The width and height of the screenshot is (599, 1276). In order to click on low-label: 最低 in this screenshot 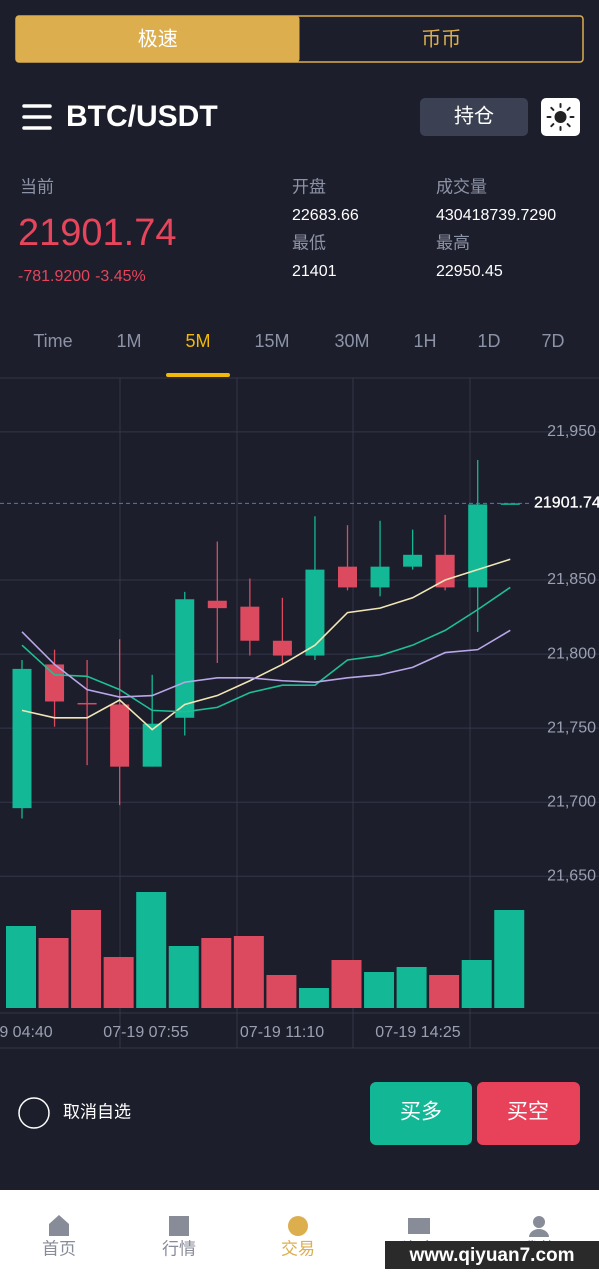, I will do `click(309, 242)`.